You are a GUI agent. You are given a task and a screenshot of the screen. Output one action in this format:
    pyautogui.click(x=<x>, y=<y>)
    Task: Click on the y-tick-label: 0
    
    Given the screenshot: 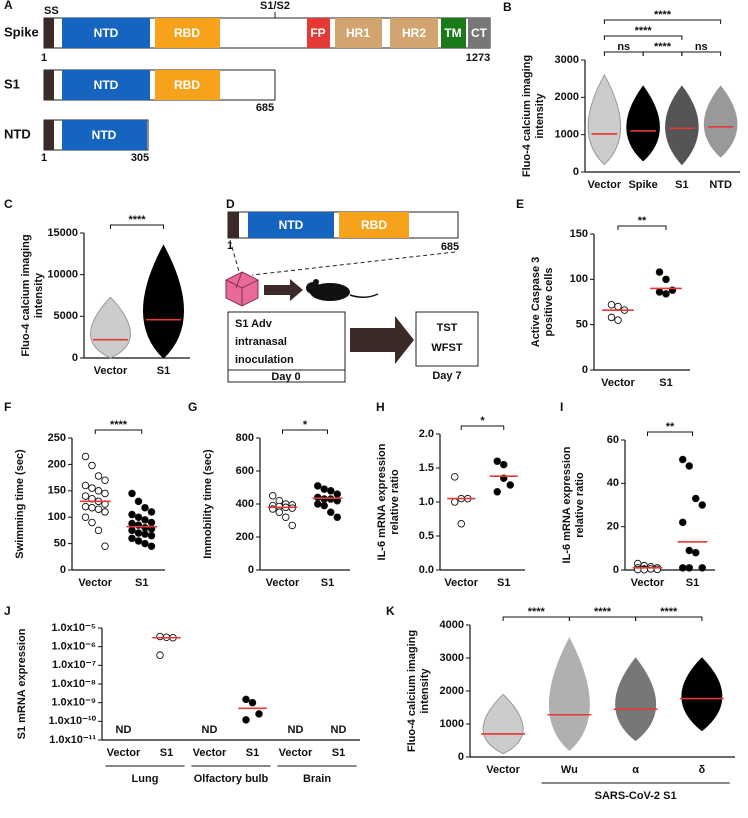 What is the action you would take?
    pyautogui.click(x=576, y=172)
    